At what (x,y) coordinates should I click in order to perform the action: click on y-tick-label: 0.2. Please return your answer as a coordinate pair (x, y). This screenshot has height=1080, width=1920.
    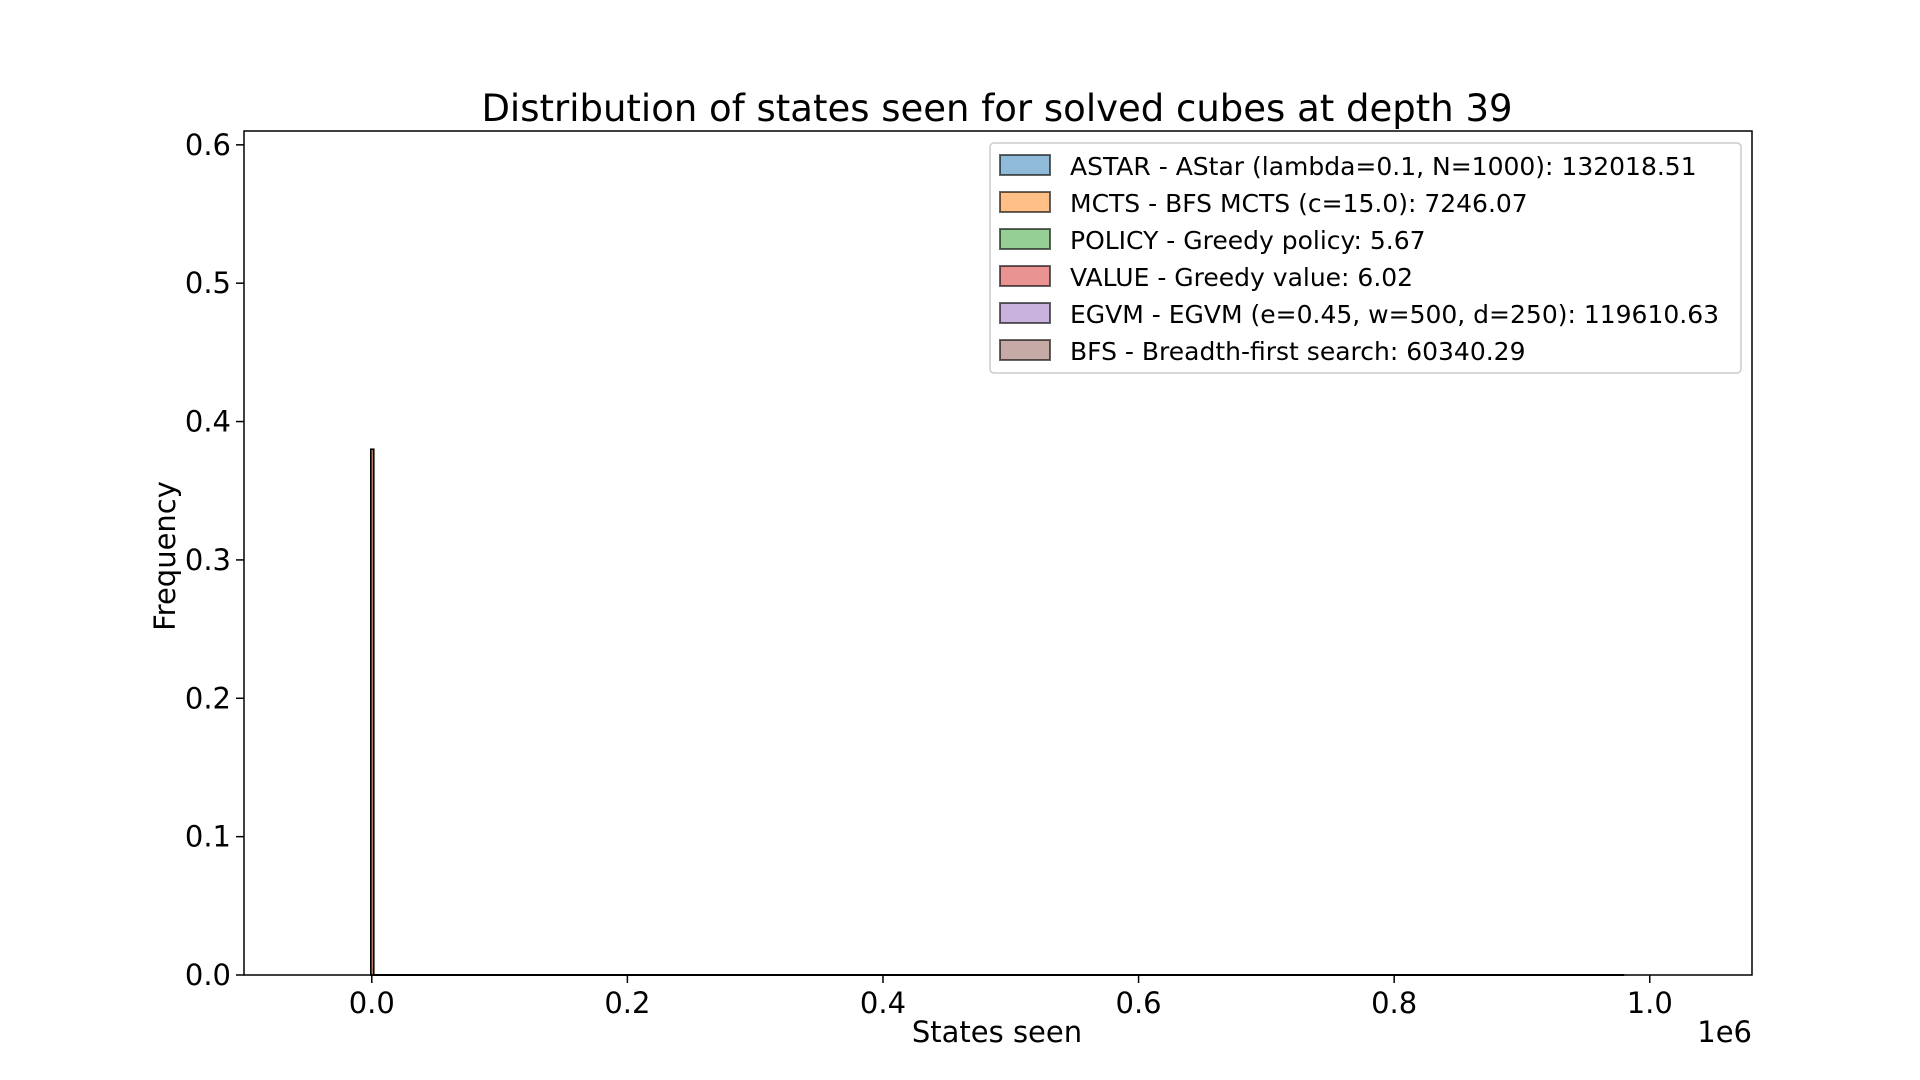
    Looking at the image, I should click on (208, 698).